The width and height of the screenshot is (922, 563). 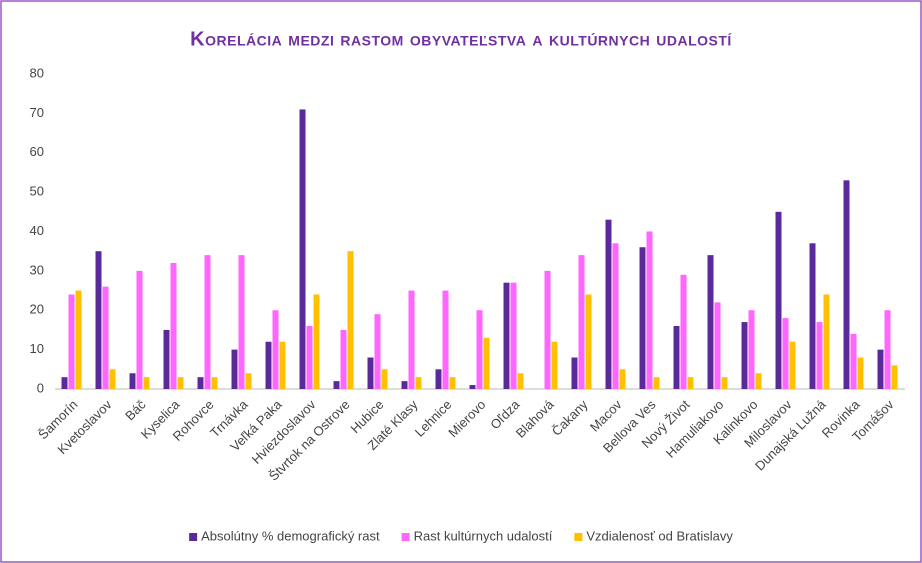 I want to click on y-tick-label: 20, so click(x=37, y=309).